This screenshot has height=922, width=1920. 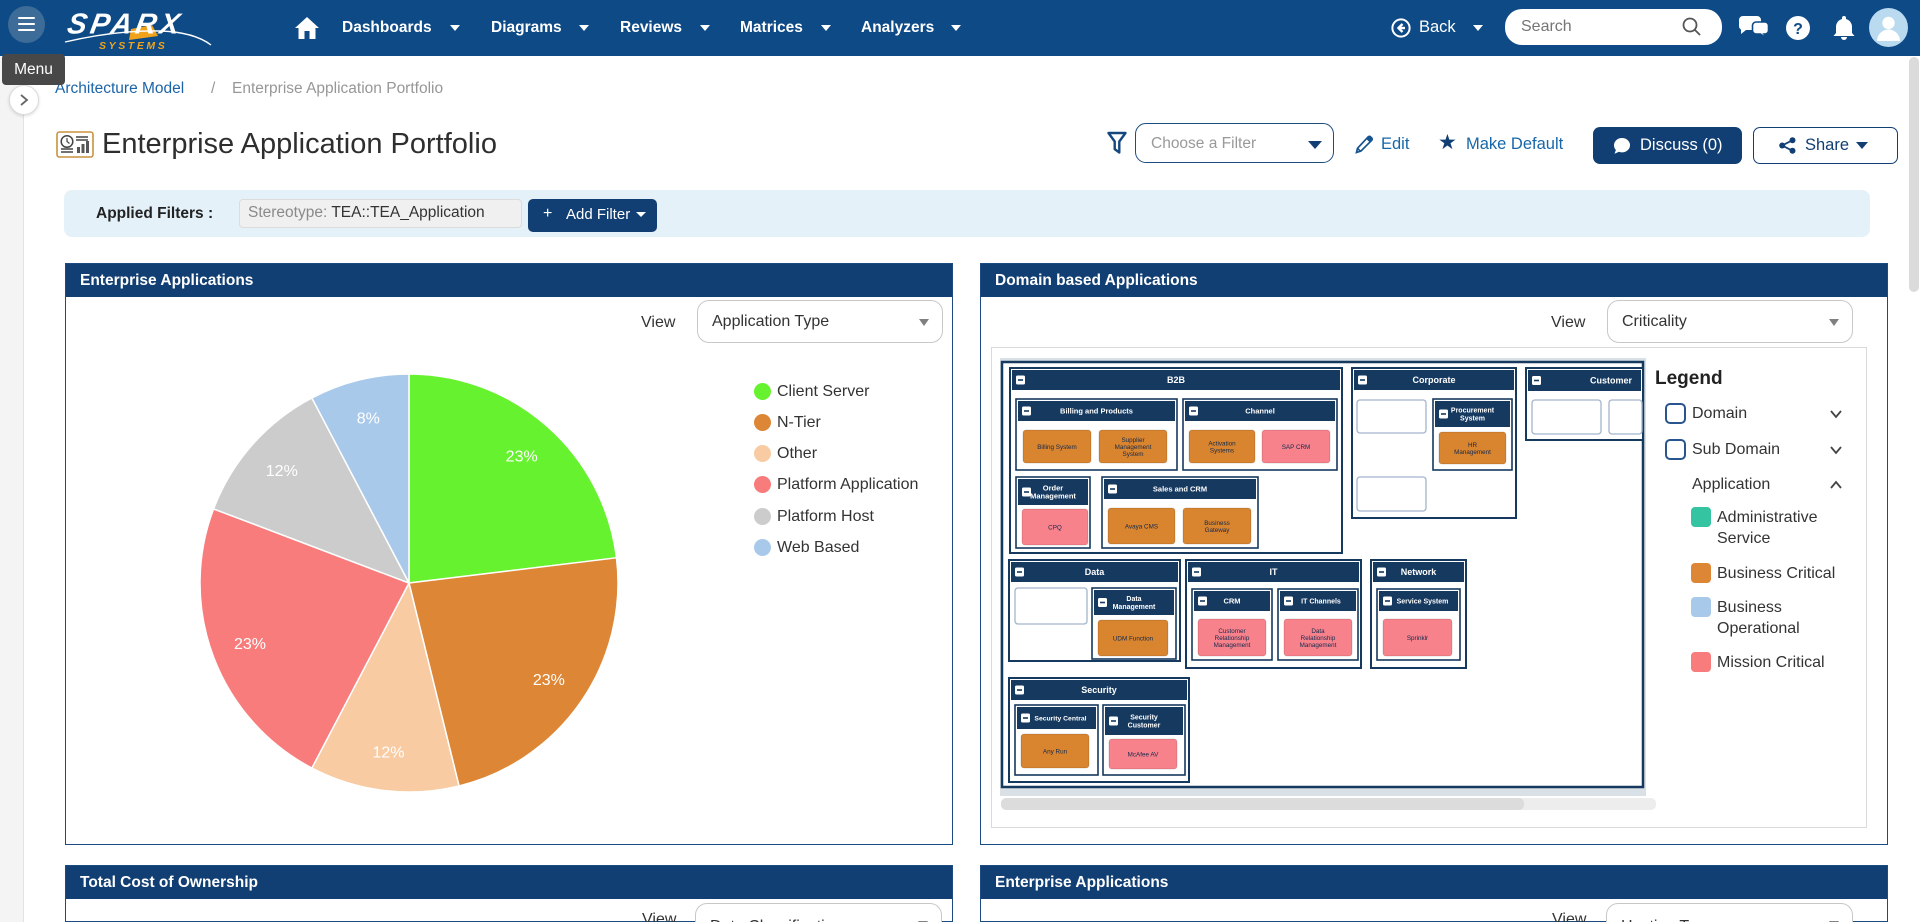 What do you see at coordinates (1057, 447) in the screenshot?
I see `svg-text: Billing System` at bounding box center [1057, 447].